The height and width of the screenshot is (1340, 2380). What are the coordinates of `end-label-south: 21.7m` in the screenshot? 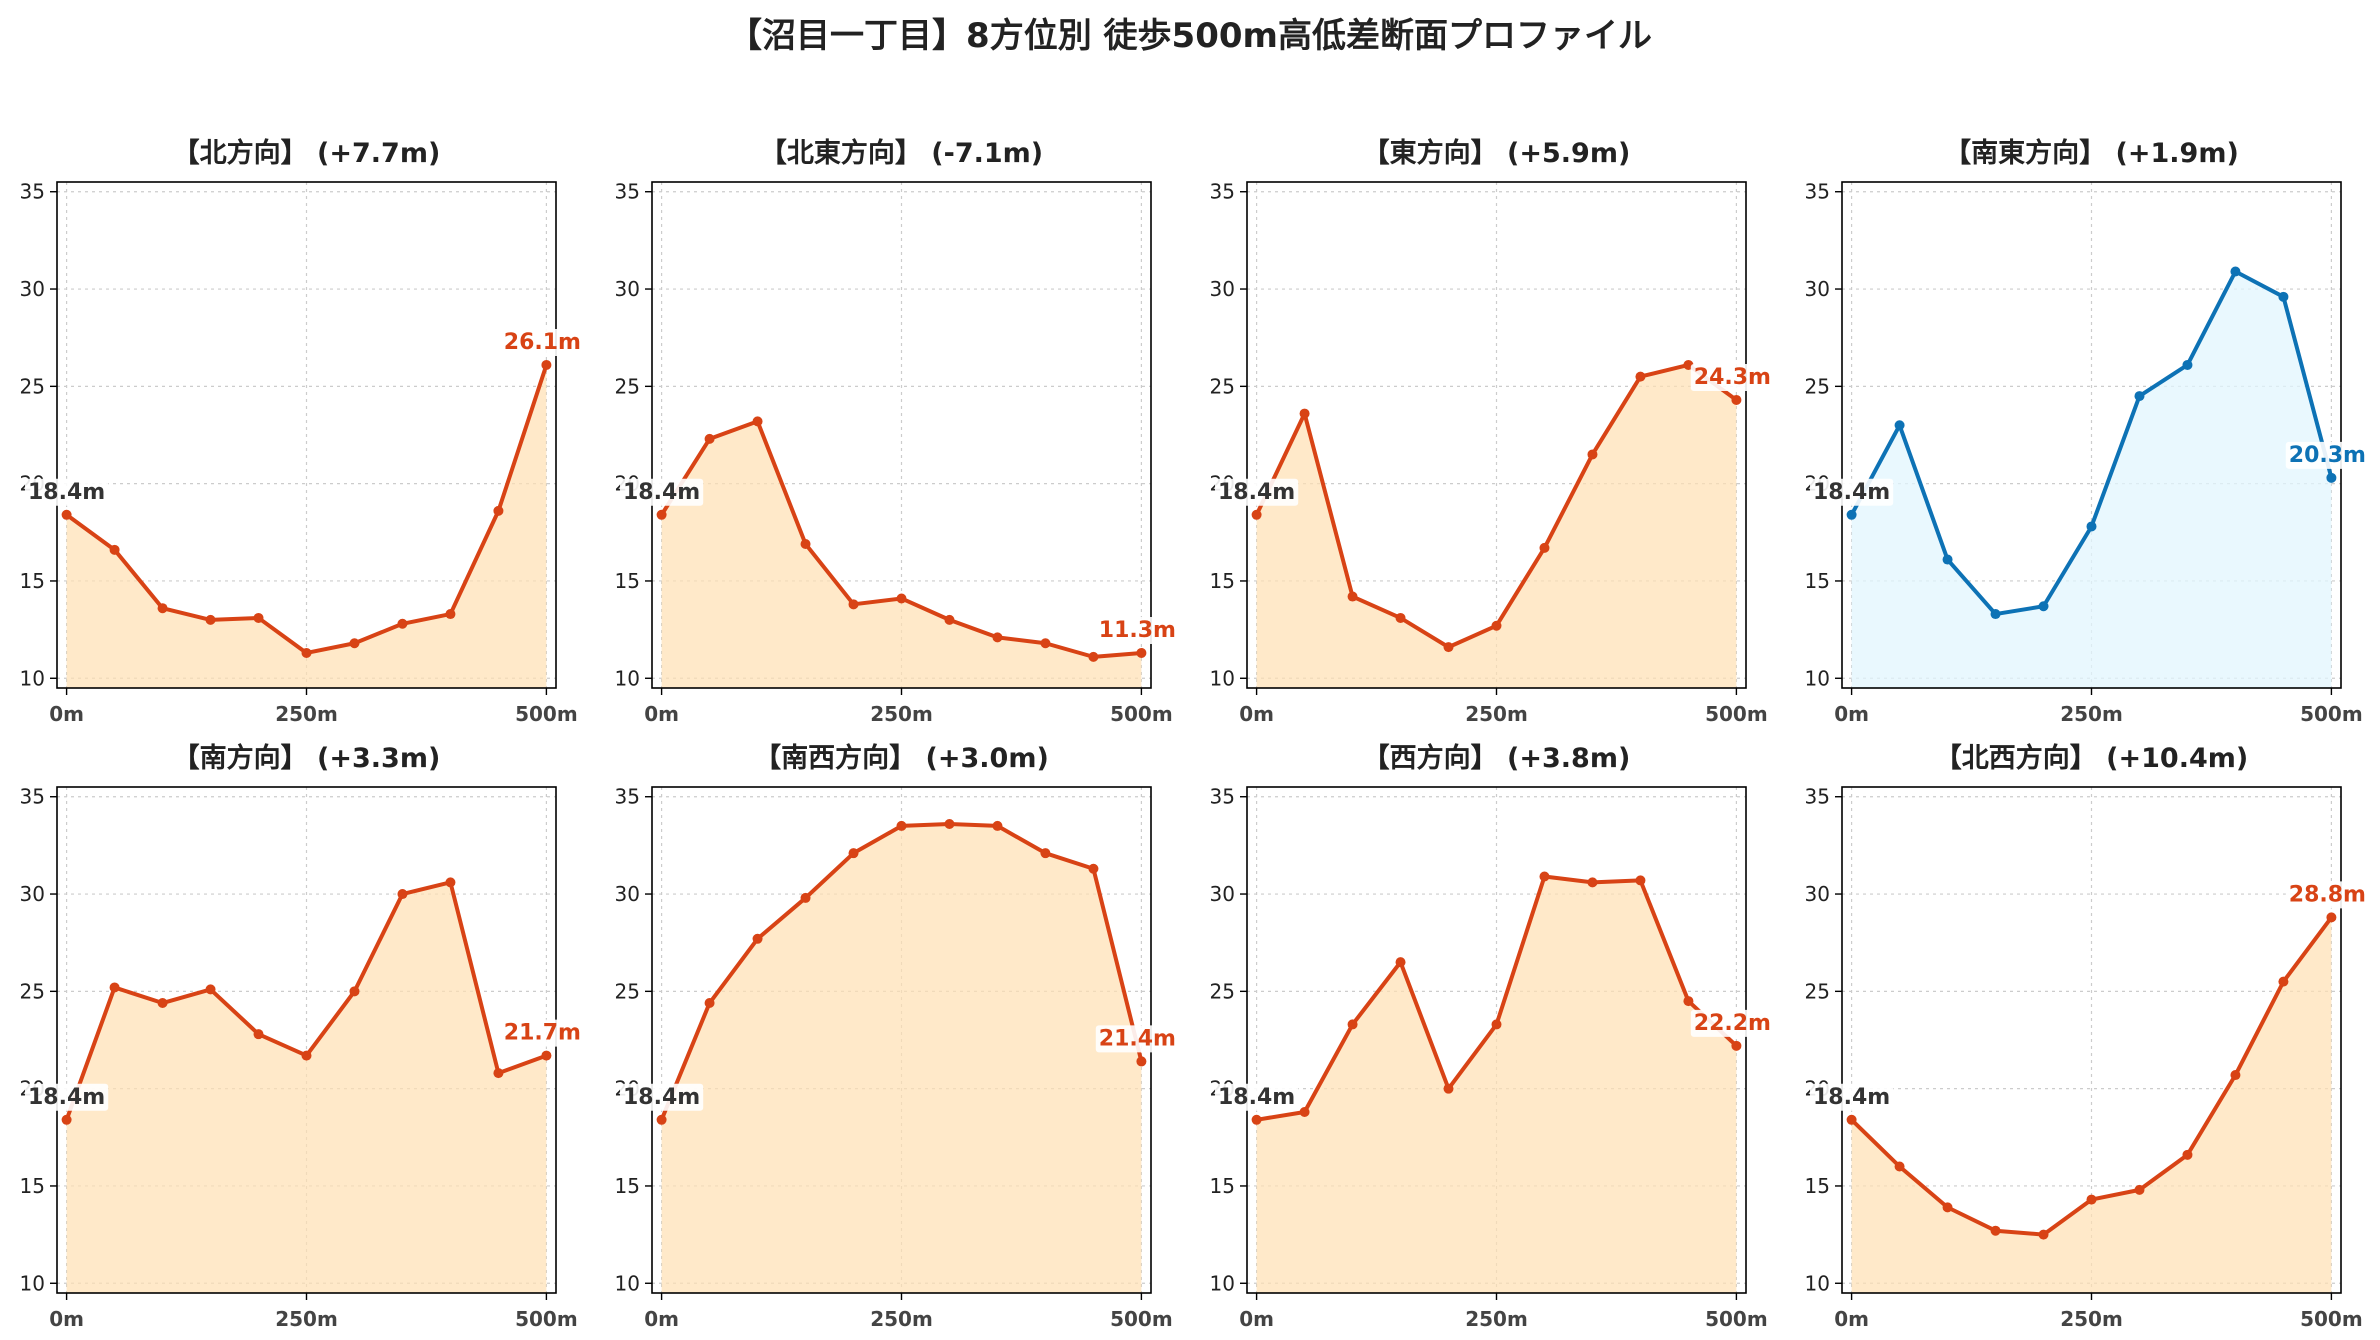 It's located at (542, 1033).